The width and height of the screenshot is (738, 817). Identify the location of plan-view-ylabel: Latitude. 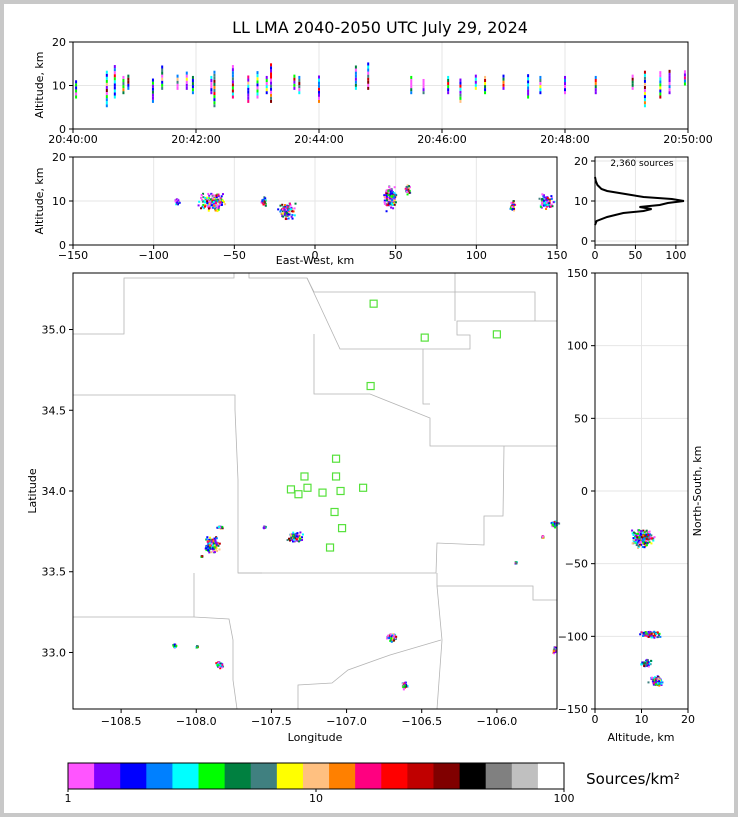
(32, 491).